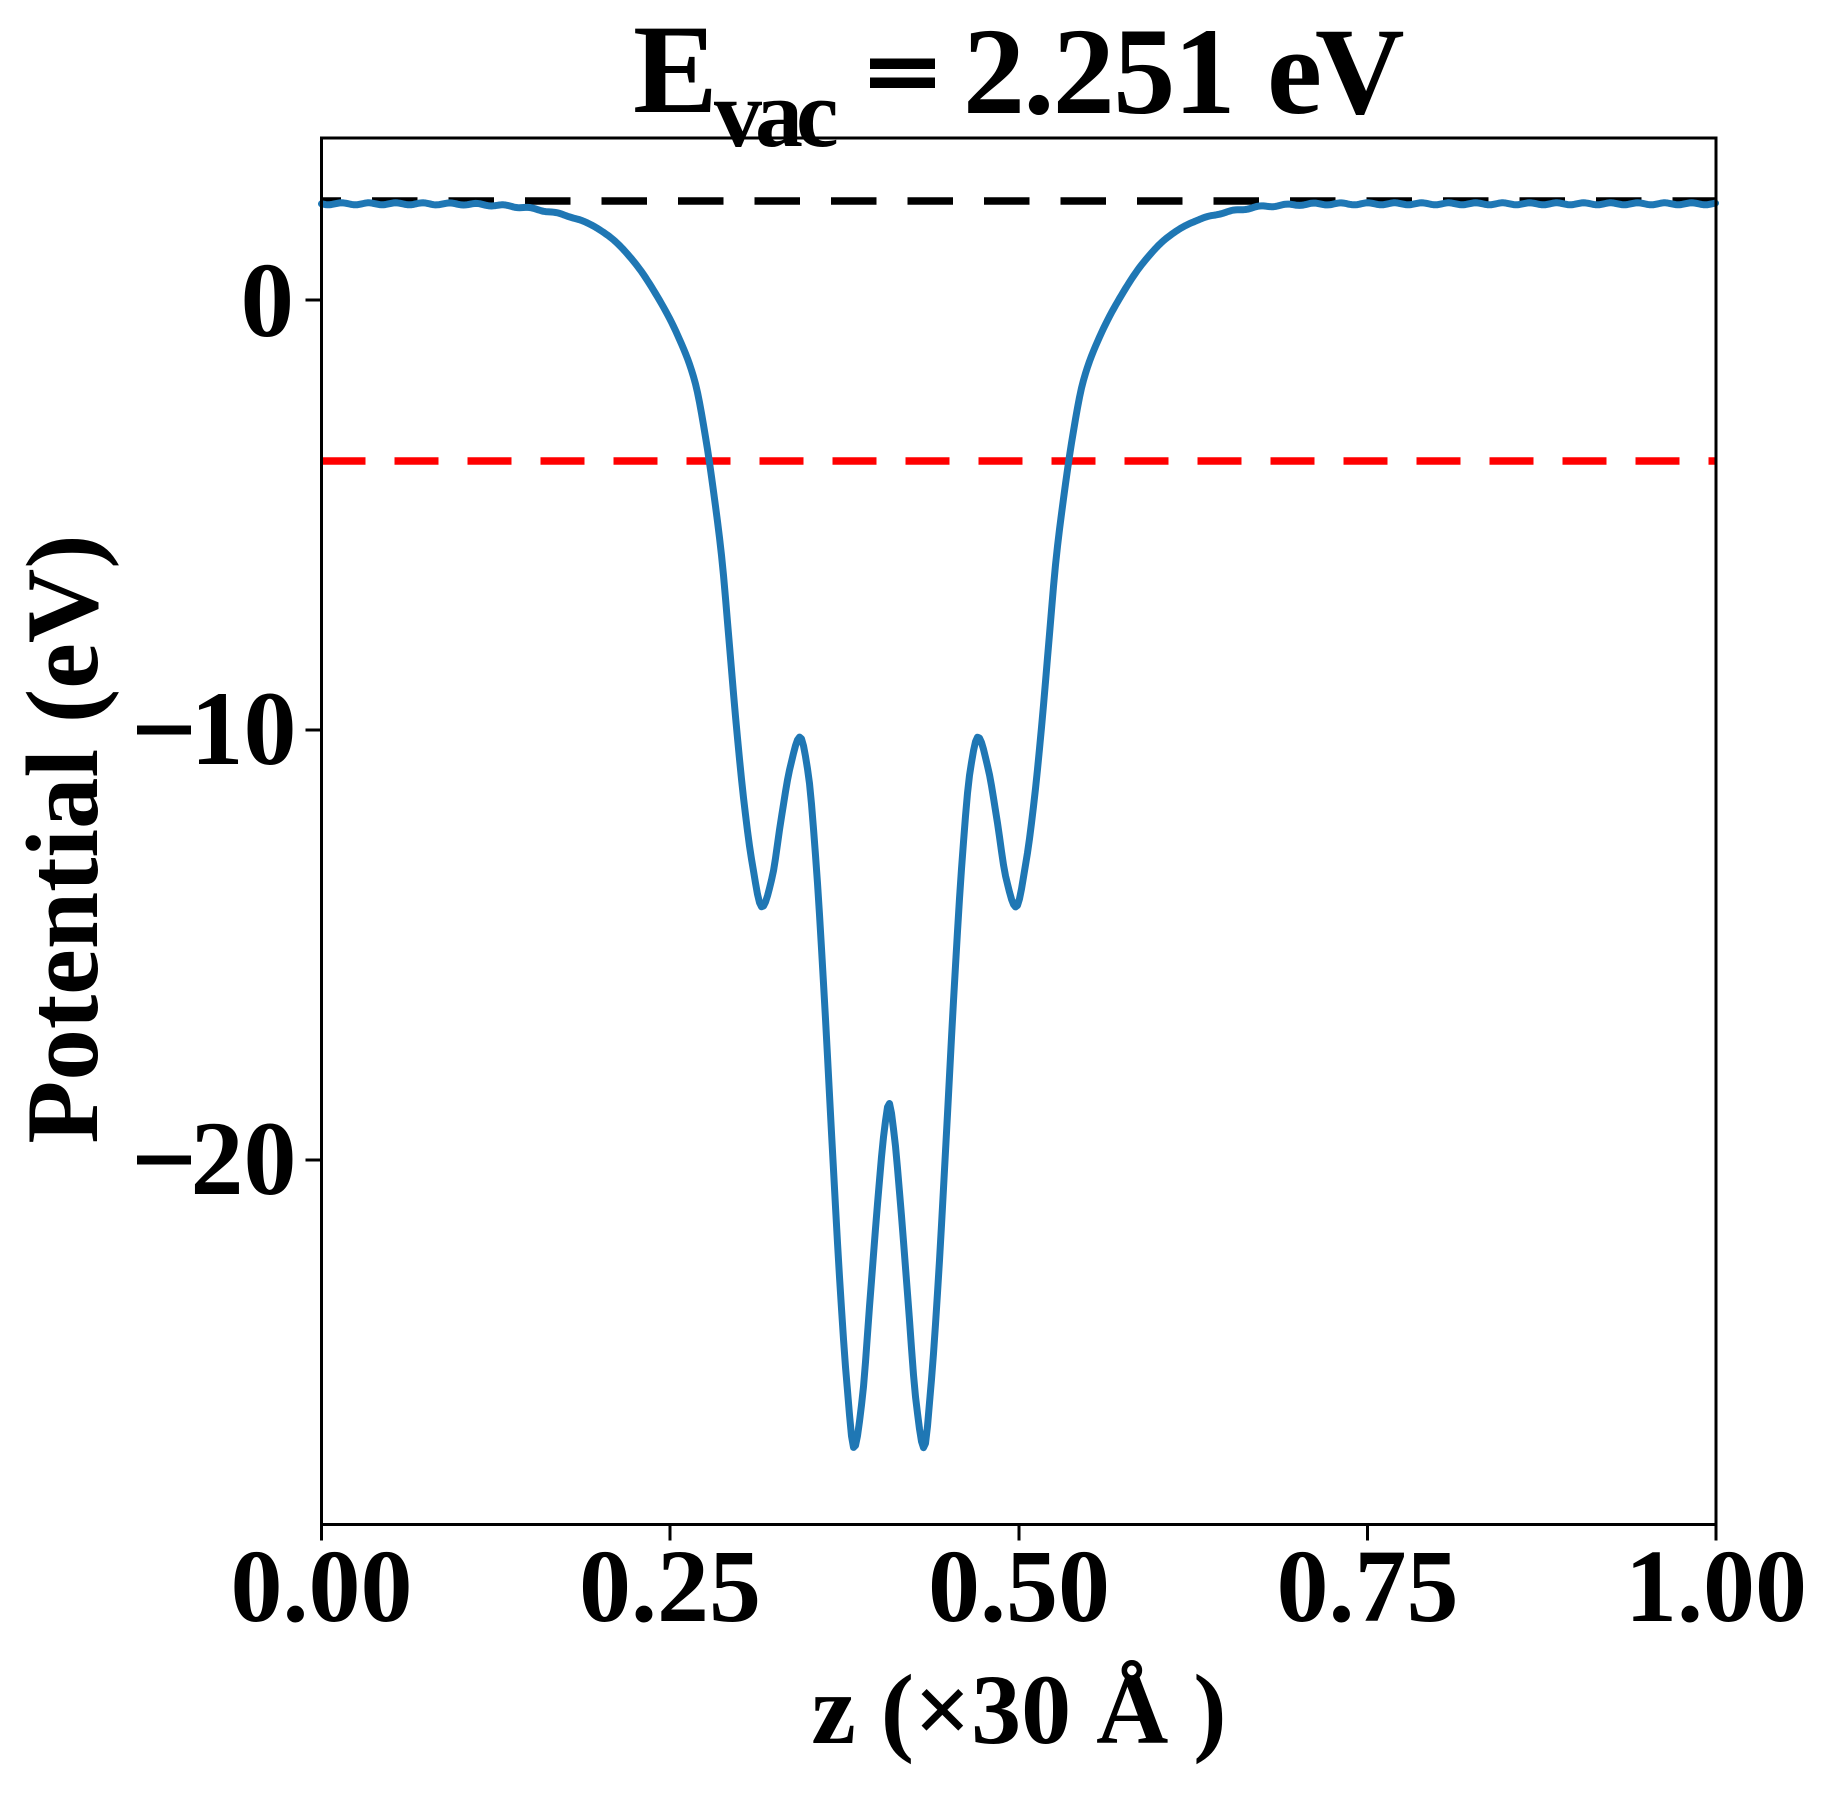 This screenshot has height=1794, width=1833. What do you see at coordinates (1018, 1709) in the screenshot?
I see `svg-text: z (×30 Å )` at bounding box center [1018, 1709].